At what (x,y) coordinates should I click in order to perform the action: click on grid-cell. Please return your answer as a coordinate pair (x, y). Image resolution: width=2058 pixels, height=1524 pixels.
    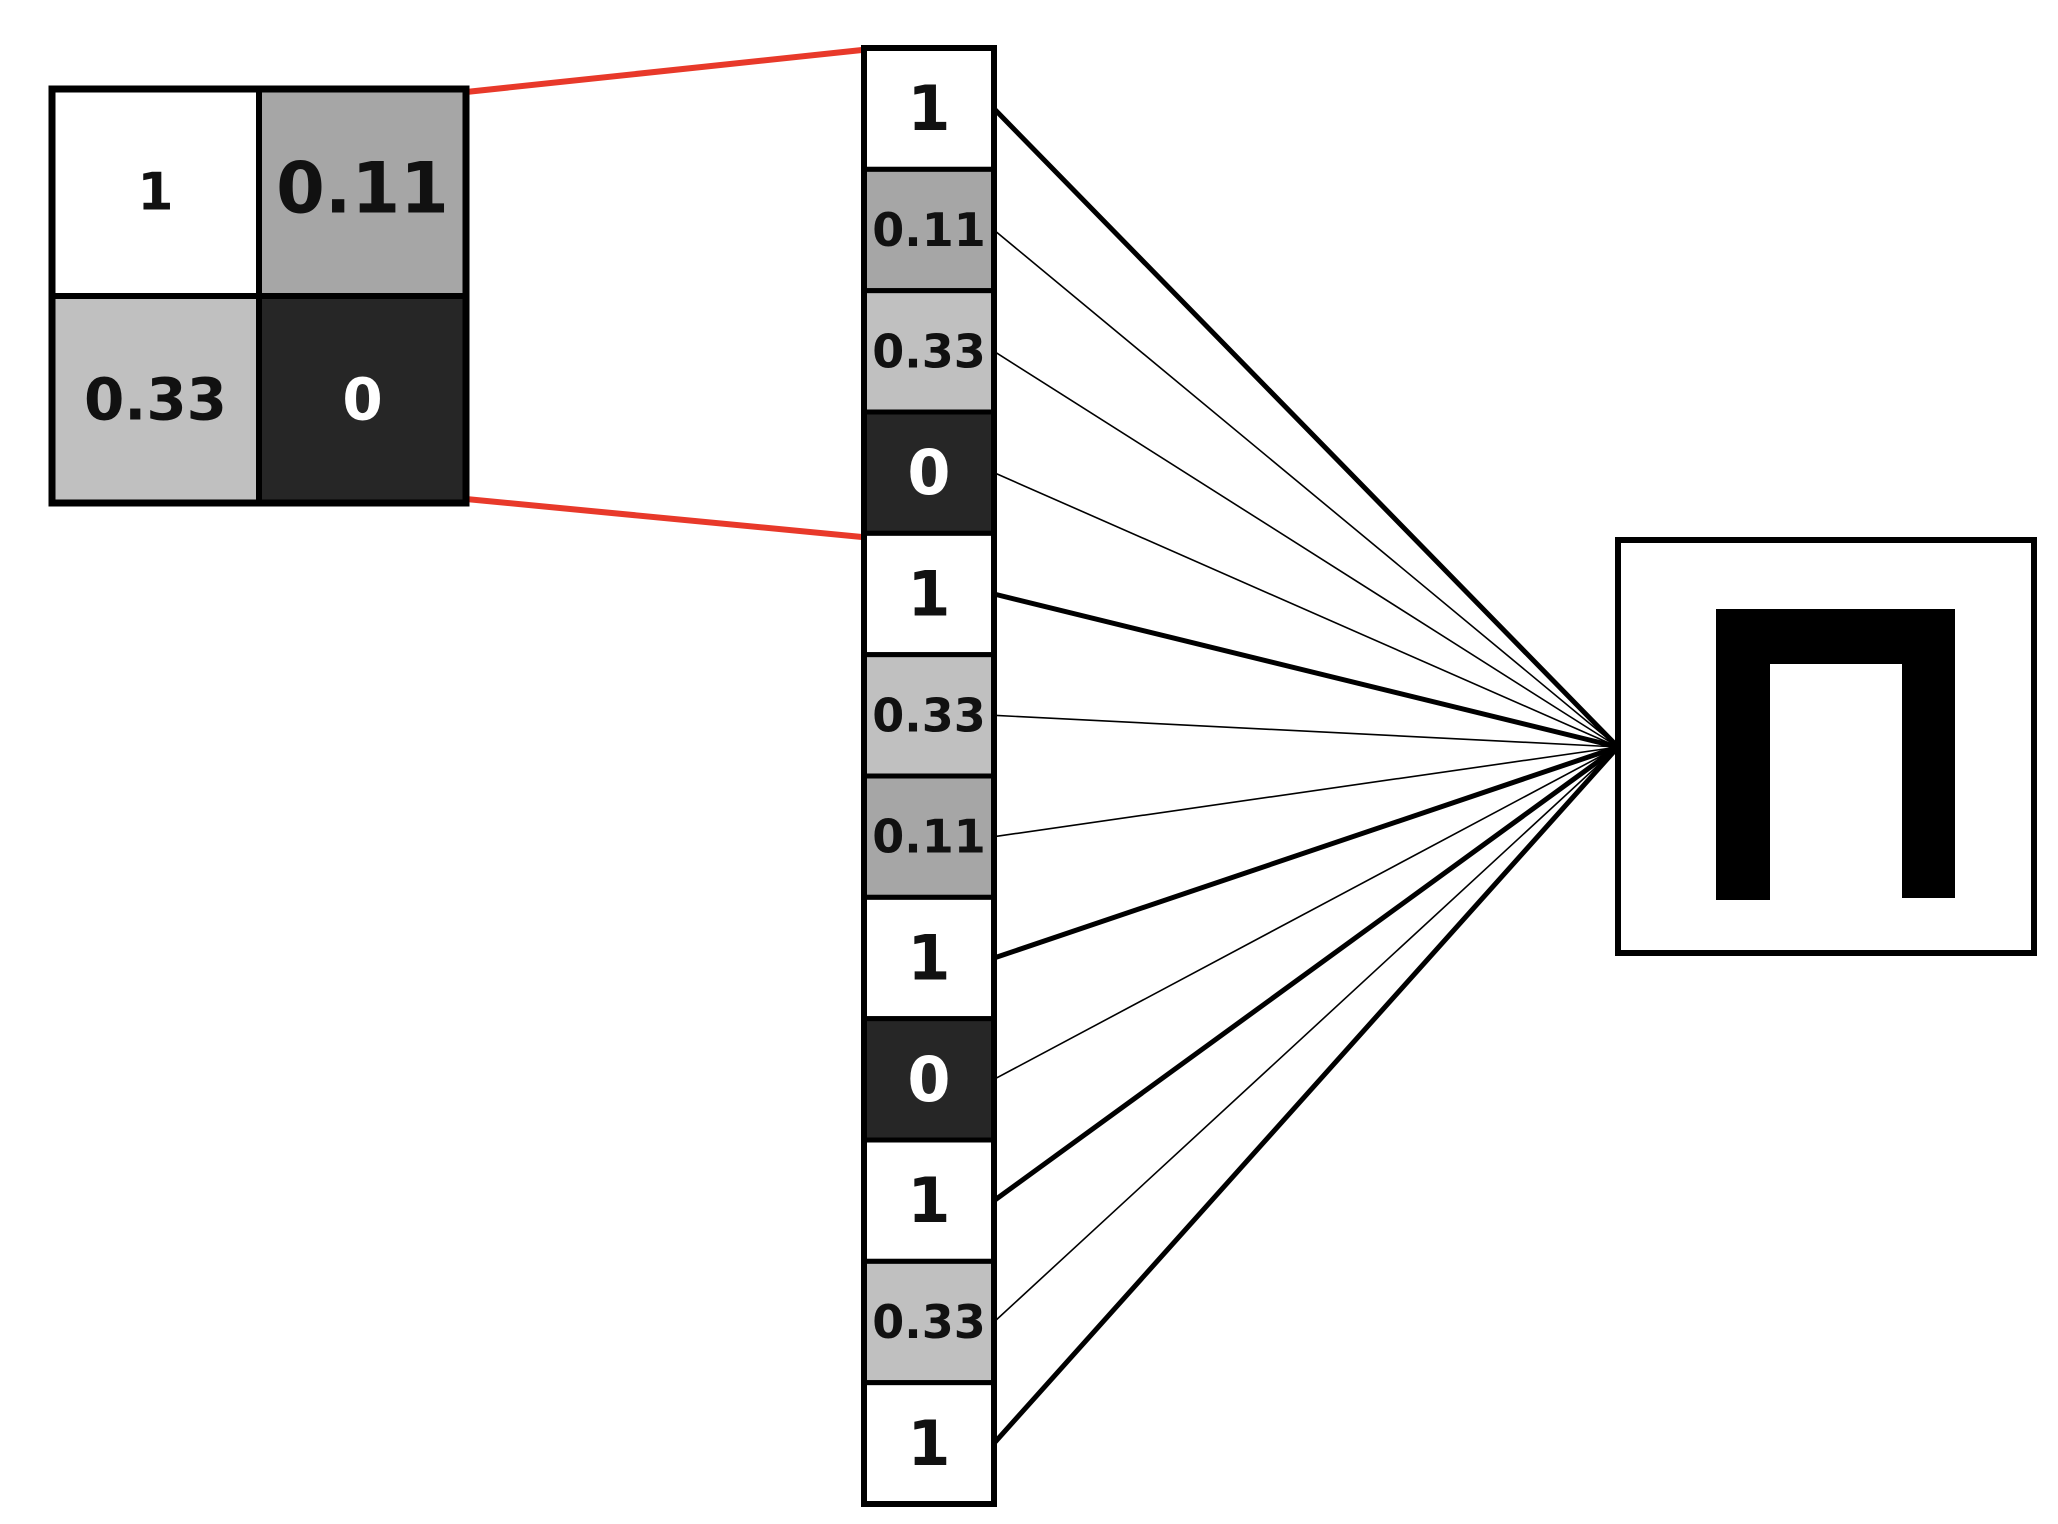
    Looking at the image, I should click on (362, 192).